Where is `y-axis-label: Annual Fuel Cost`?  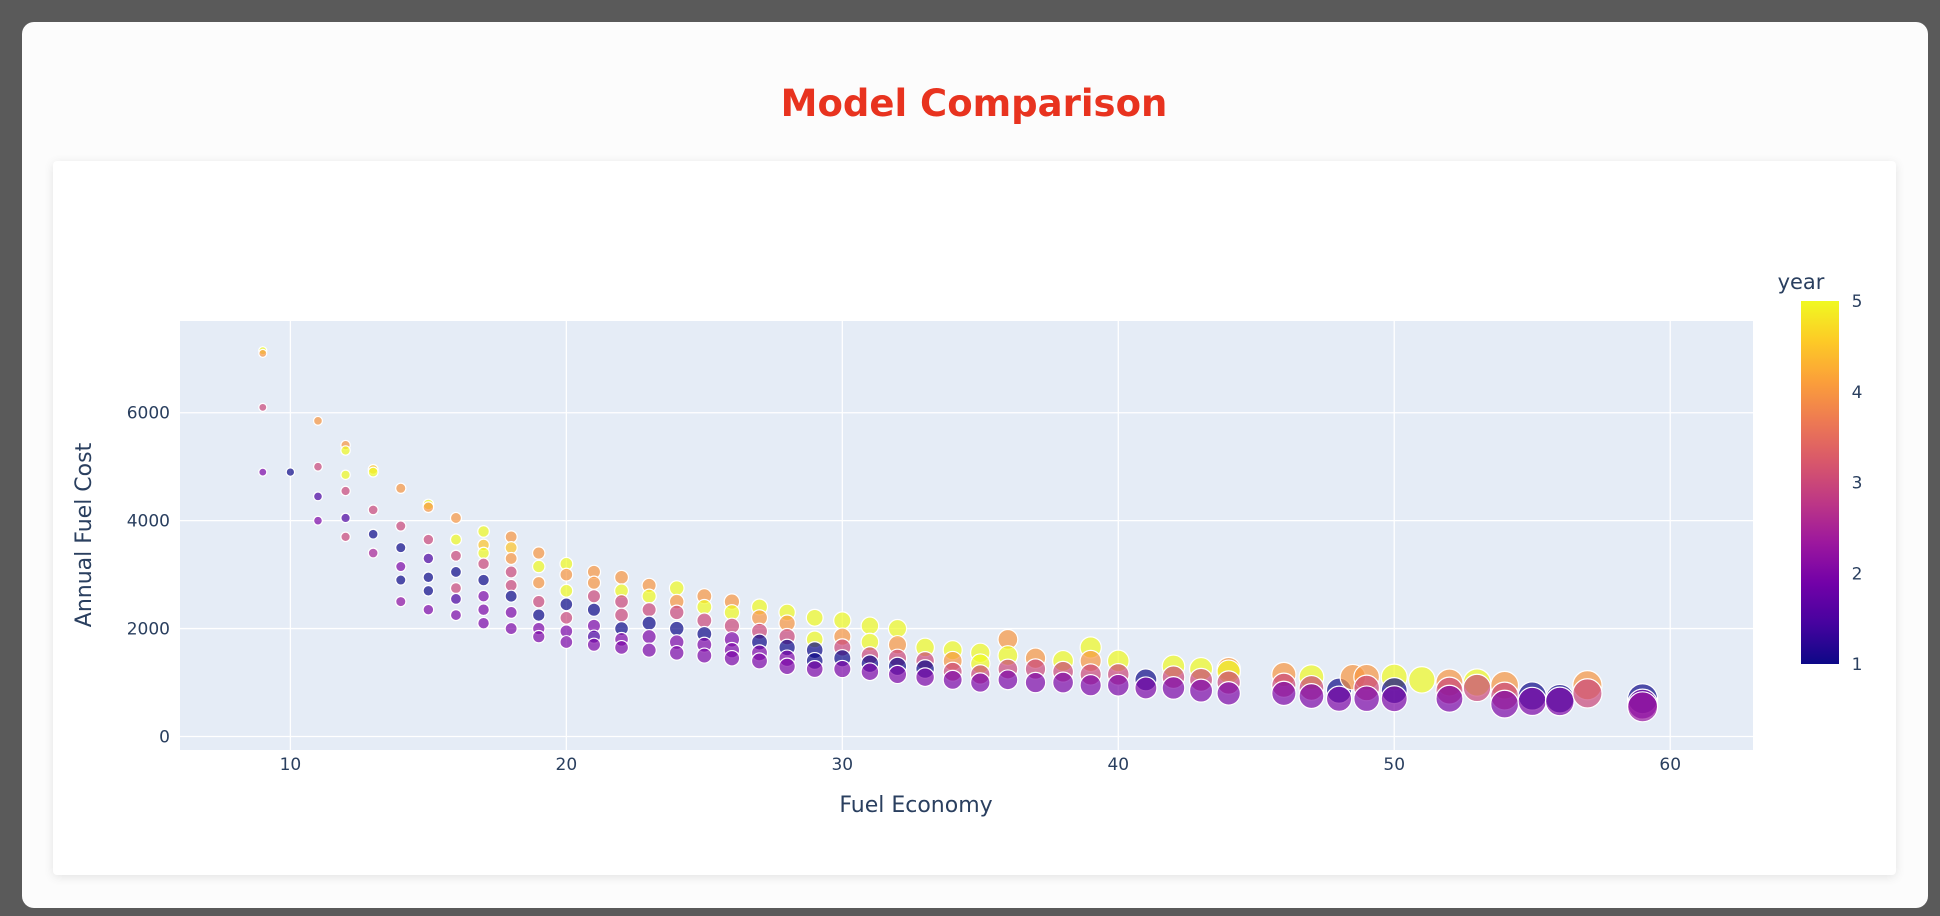
y-axis-label: Annual Fuel Cost is located at coordinates (84, 534).